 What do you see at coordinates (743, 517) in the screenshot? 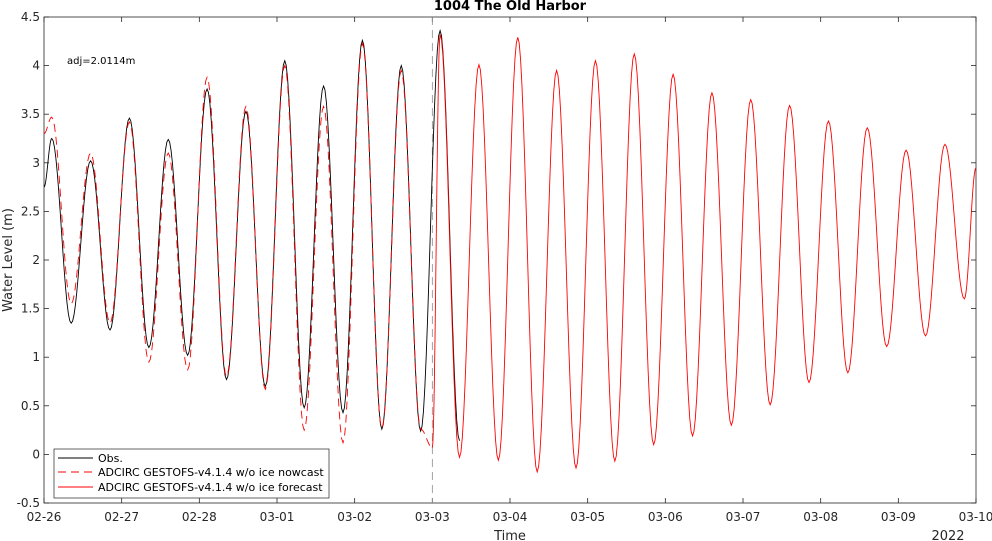
I see `x-tick-label: 03-07` at bounding box center [743, 517].